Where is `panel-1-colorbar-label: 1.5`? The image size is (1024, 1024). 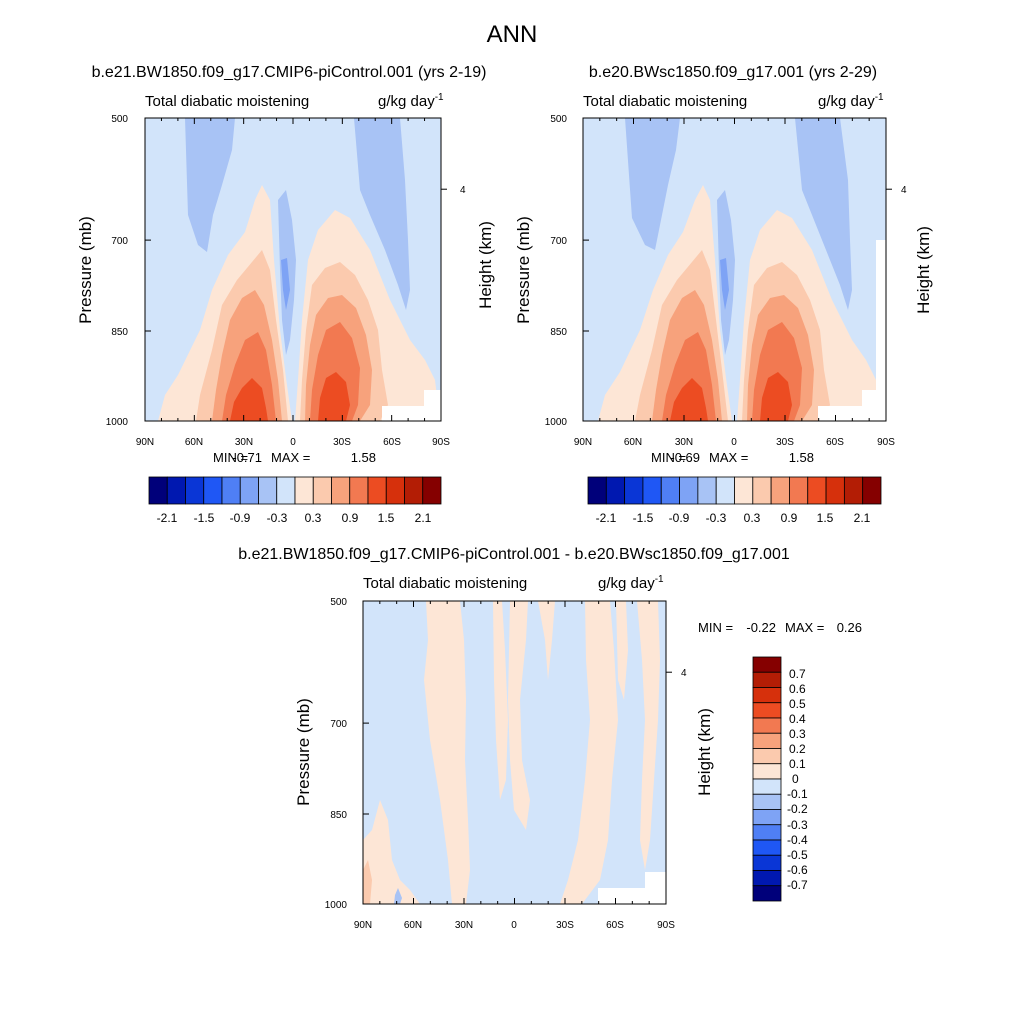
panel-1-colorbar-label: 1.5 is located at coordinates (386, 518).